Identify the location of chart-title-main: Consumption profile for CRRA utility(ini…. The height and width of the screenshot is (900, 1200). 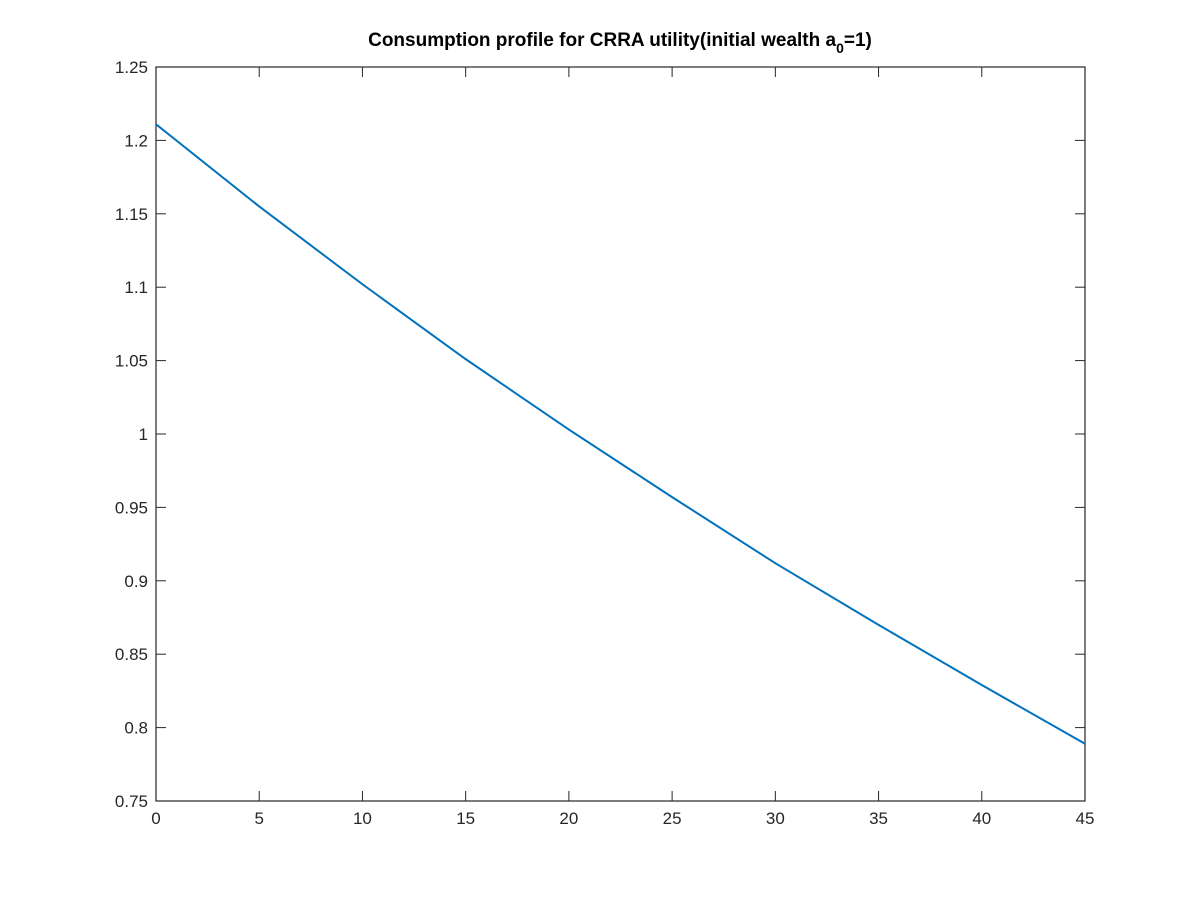
(602, 40).